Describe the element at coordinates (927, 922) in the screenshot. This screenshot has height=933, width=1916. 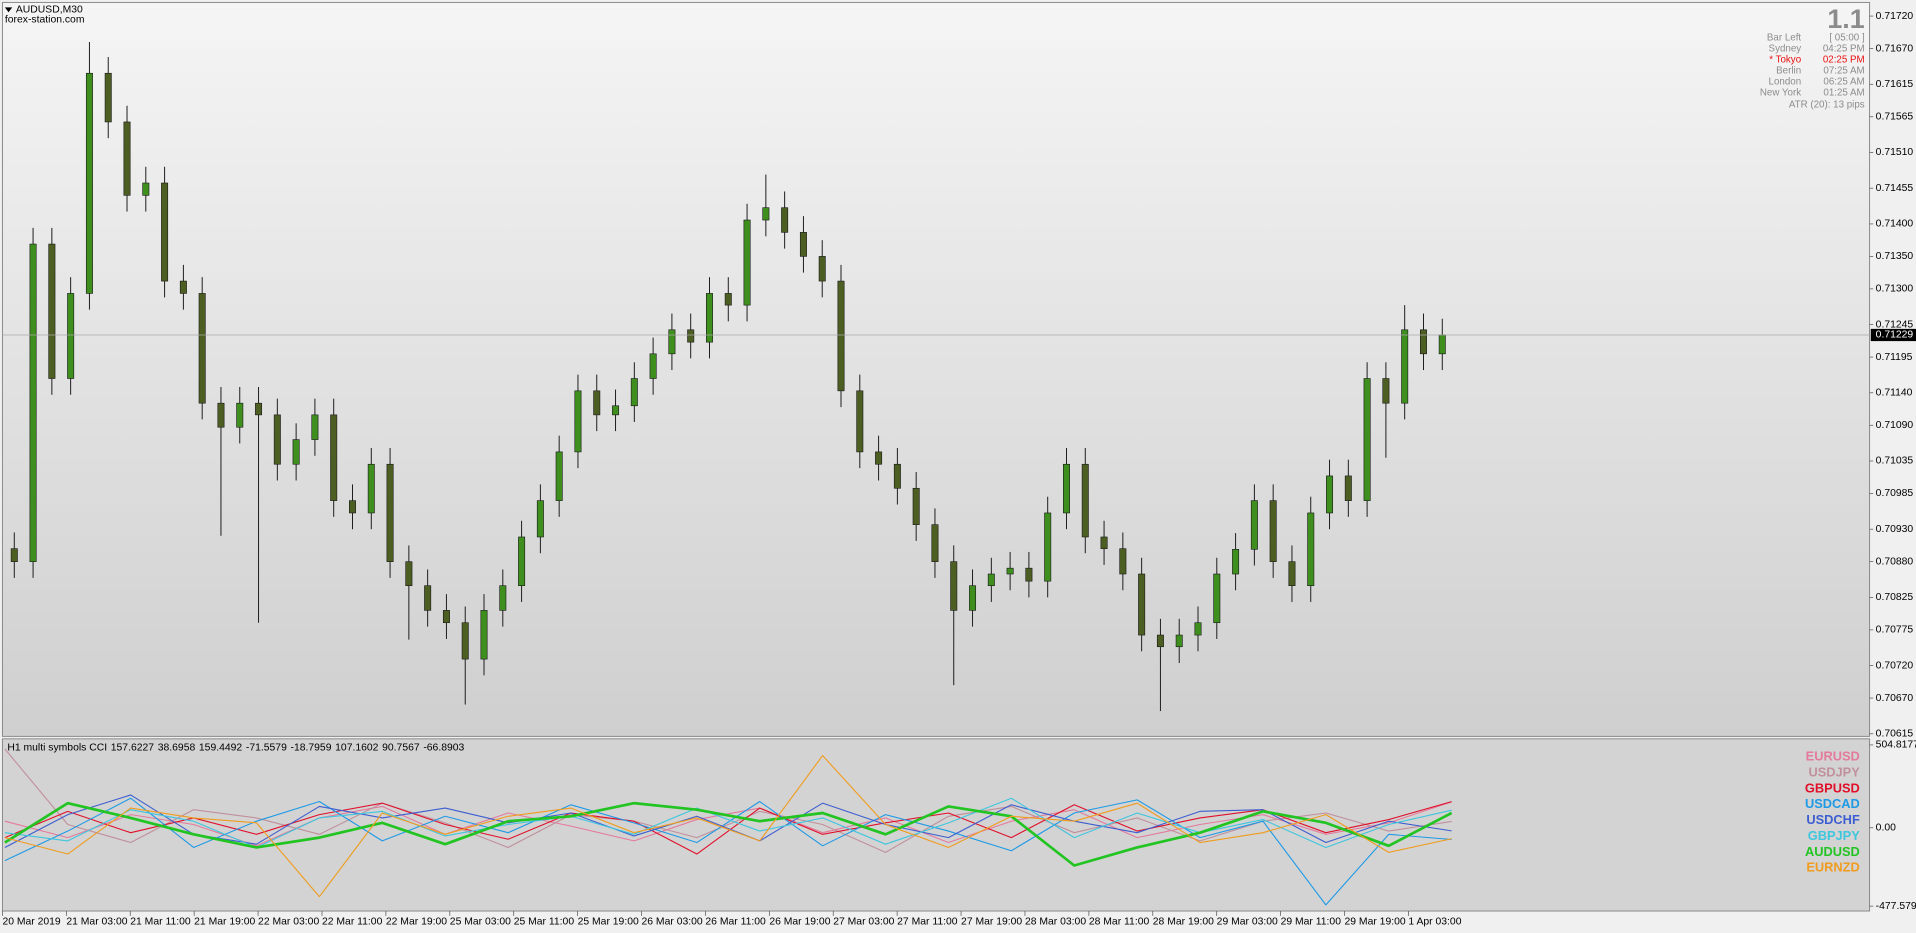
I see `x-tick-label: 27 Mar 11:00` at that location.